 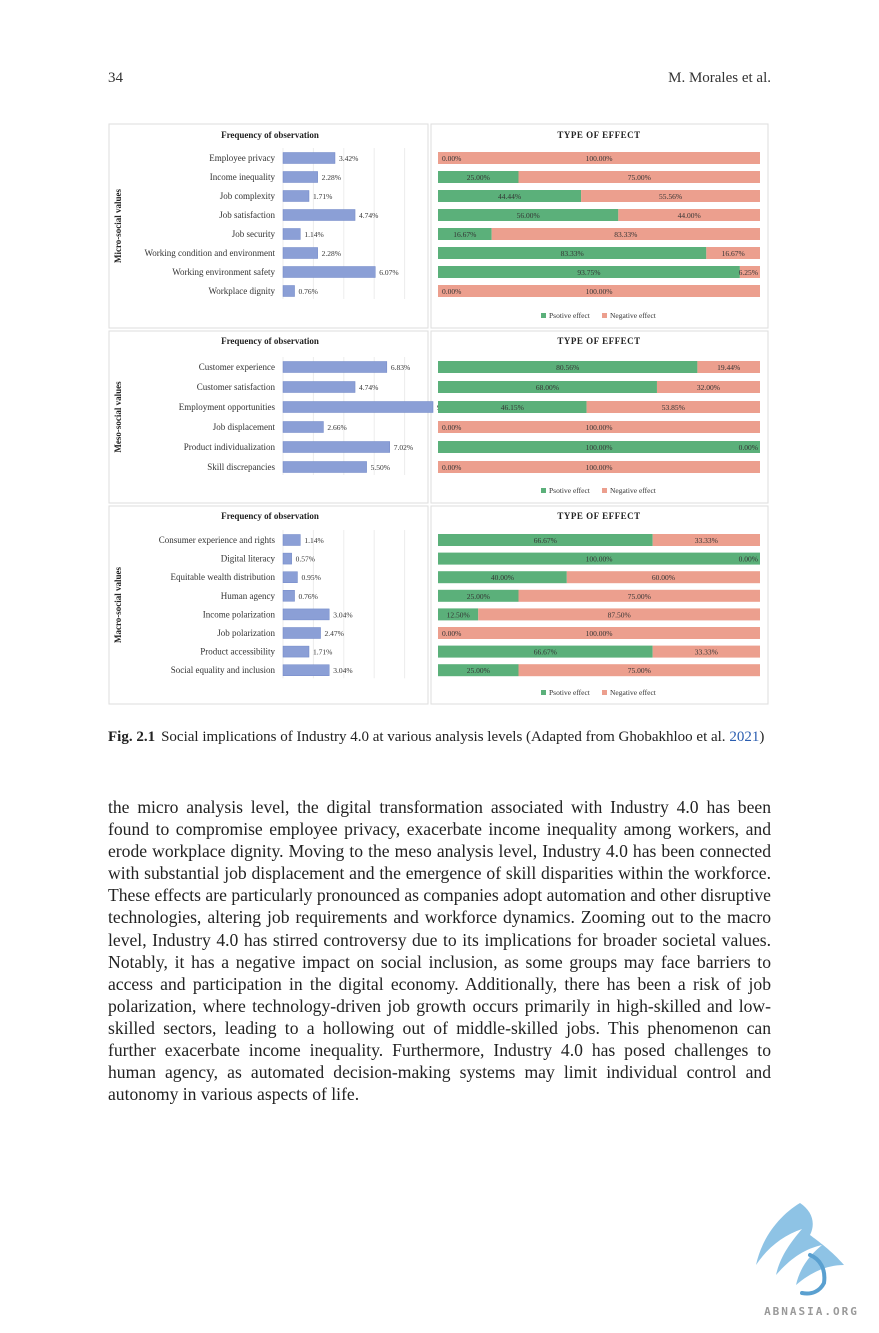 What do you see at coordinates (451, 633) in the screenshot?
I see `macro-positive-value-label: 0.00%` at bounding box center [451, 633].